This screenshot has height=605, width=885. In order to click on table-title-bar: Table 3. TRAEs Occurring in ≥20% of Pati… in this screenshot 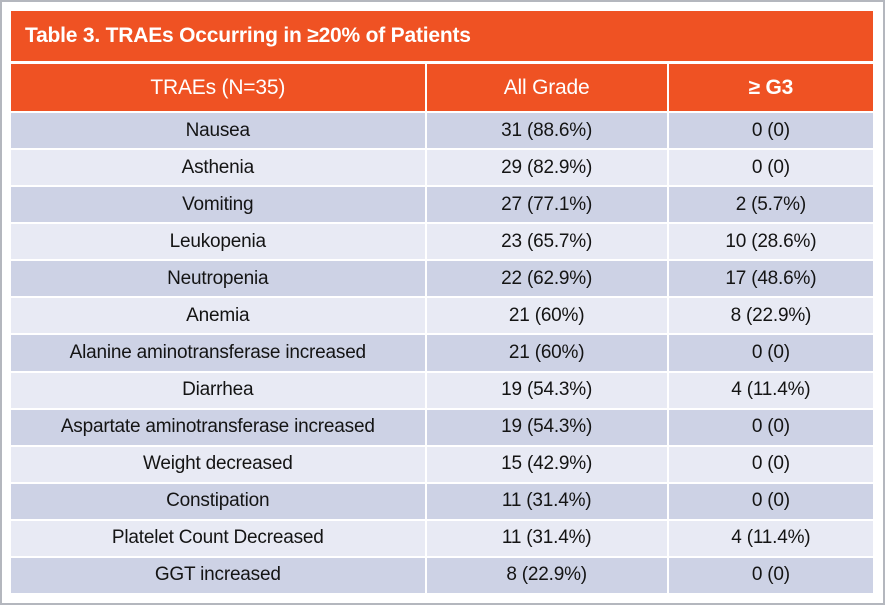, I will do `click(442, 36)`.